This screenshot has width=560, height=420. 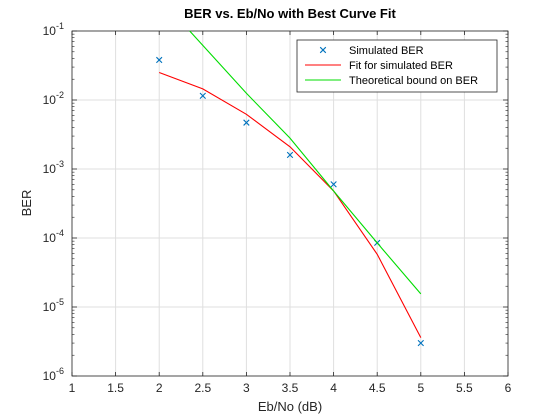 I want to click on x-tick-label: 1, so click(x=72, y=388).